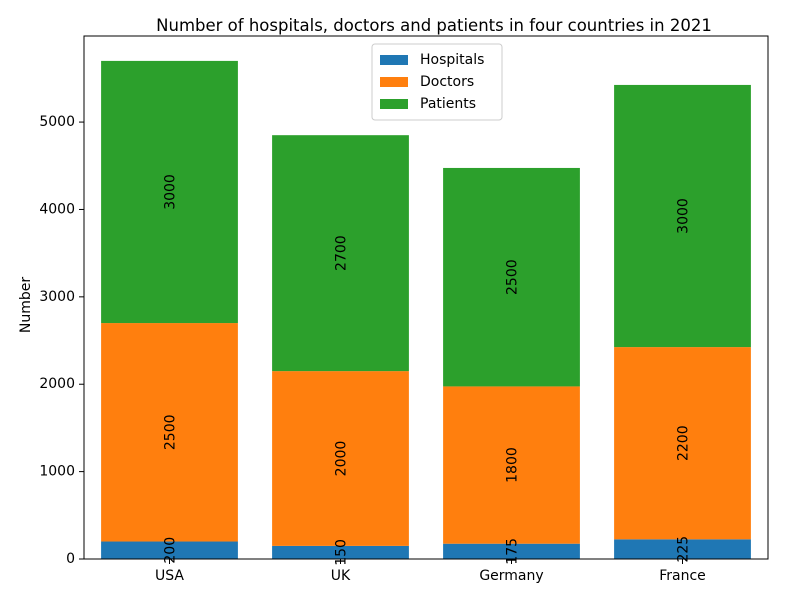 The height and width of the screenshot is (600, 800). I want to click on data-label-hospitals-uk: 150, so click(342, 552).